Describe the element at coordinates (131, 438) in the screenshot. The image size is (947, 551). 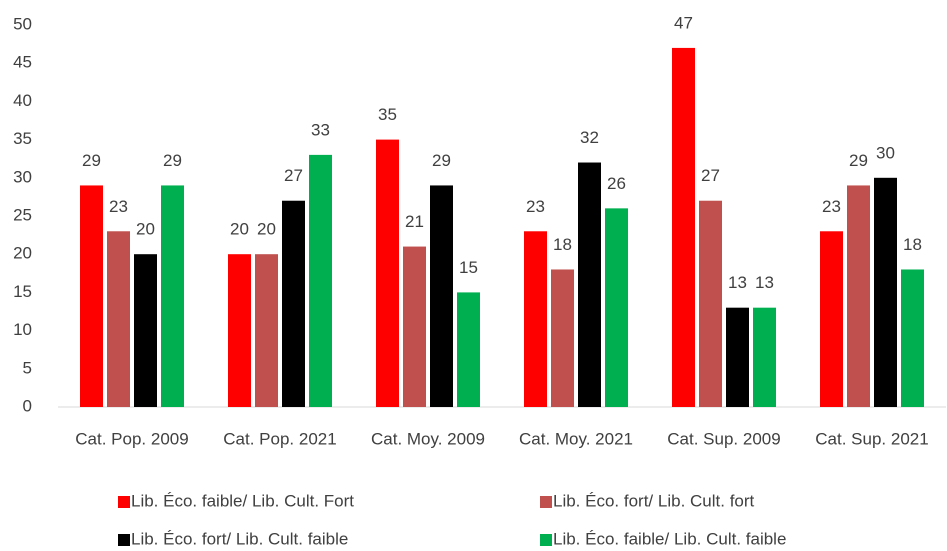
I see `x-tick-label: Cat. Pop. 2009` at that location.